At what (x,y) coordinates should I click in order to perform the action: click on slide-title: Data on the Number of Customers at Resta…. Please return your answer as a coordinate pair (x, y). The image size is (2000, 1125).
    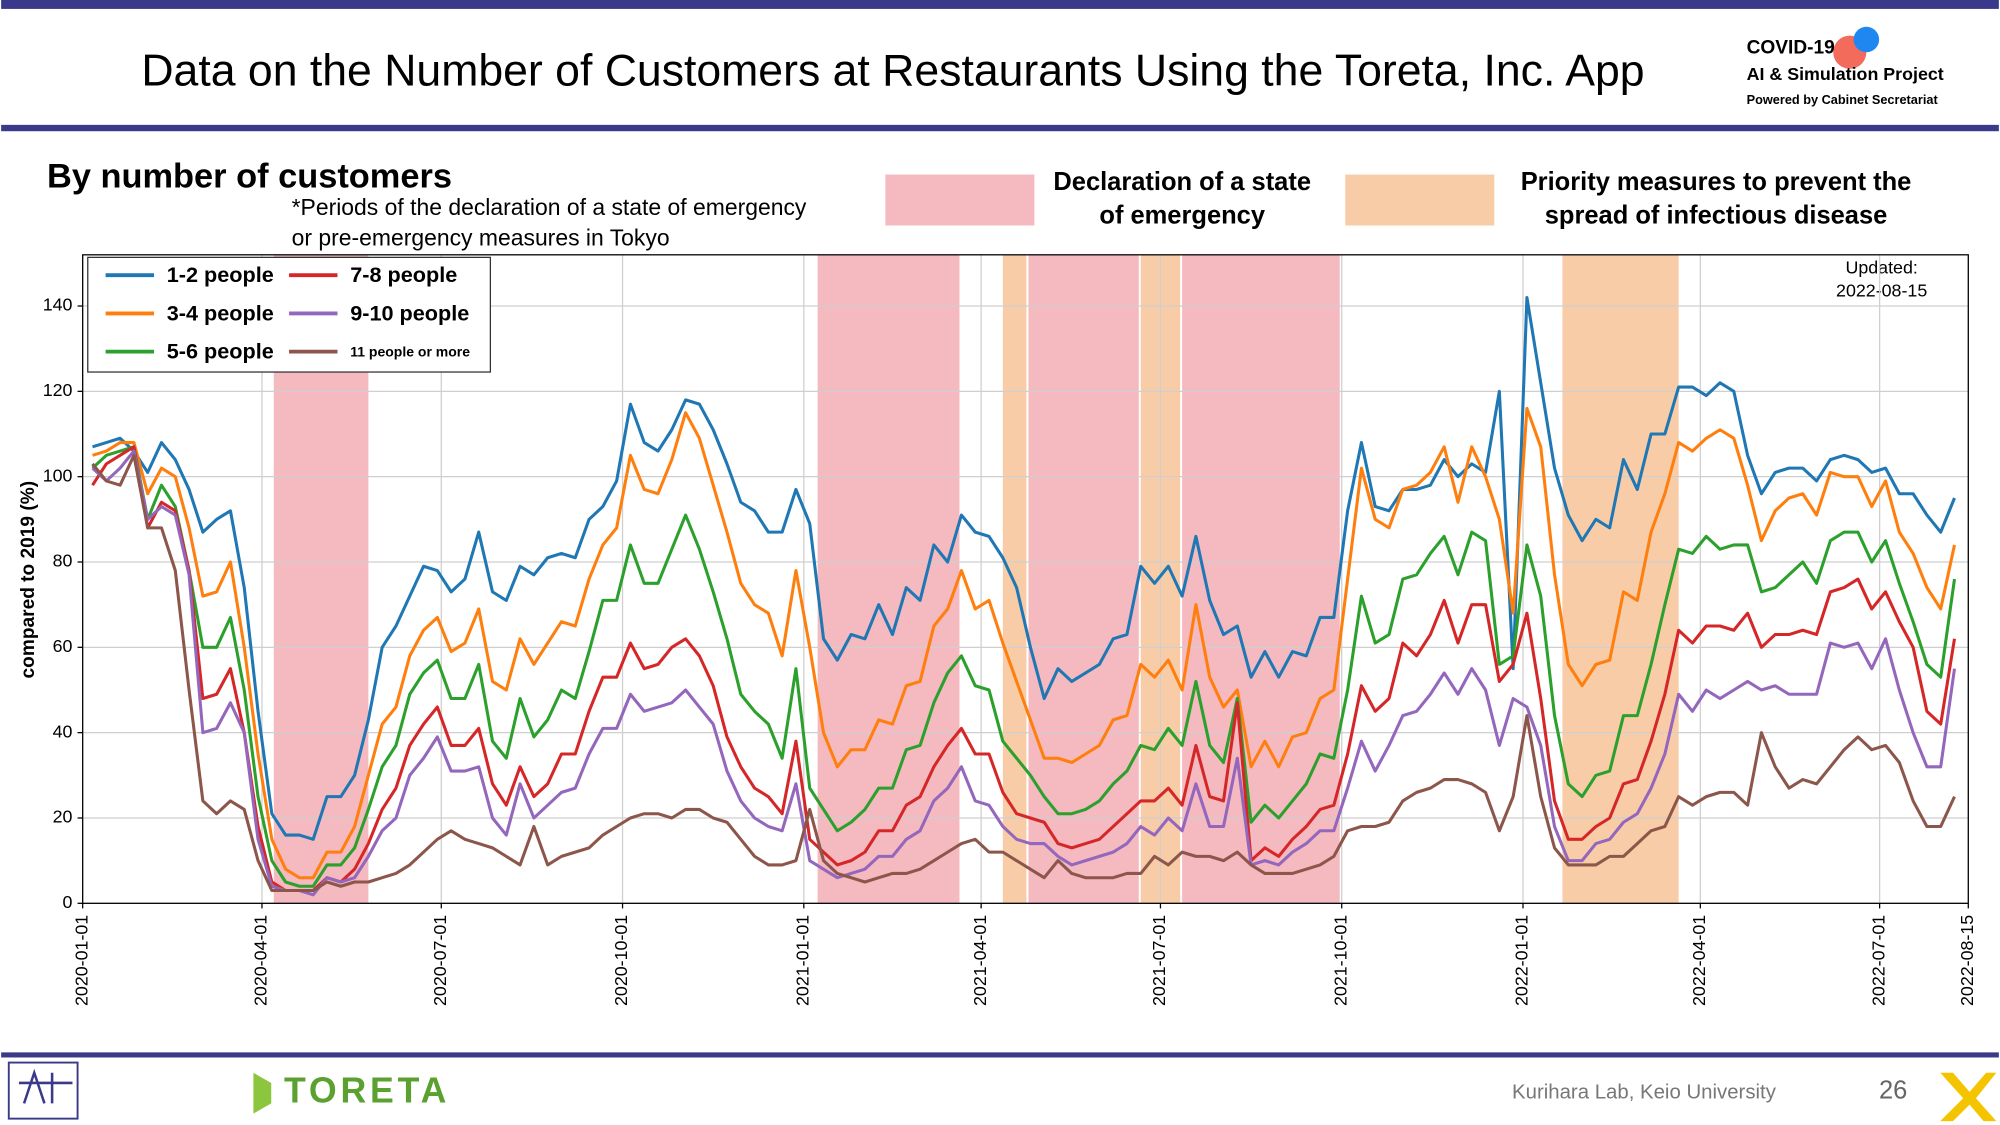
    Looking at the image, I should click on (892, 71).